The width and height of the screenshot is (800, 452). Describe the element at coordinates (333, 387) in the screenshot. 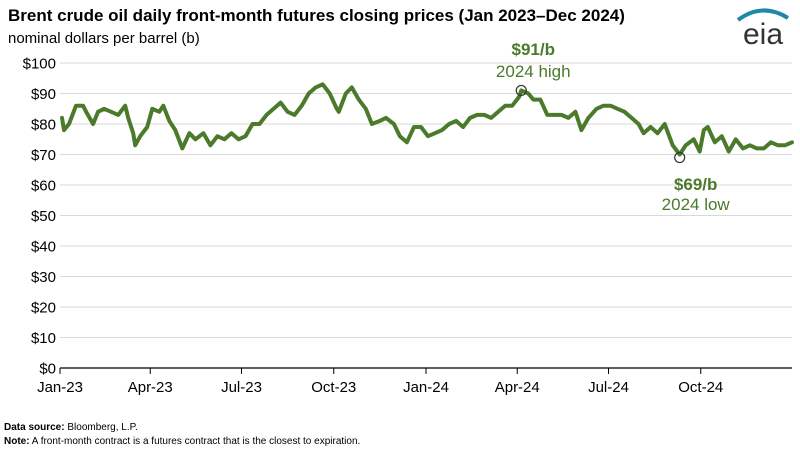

I see `x-tick-label: Oct-23` at that location.